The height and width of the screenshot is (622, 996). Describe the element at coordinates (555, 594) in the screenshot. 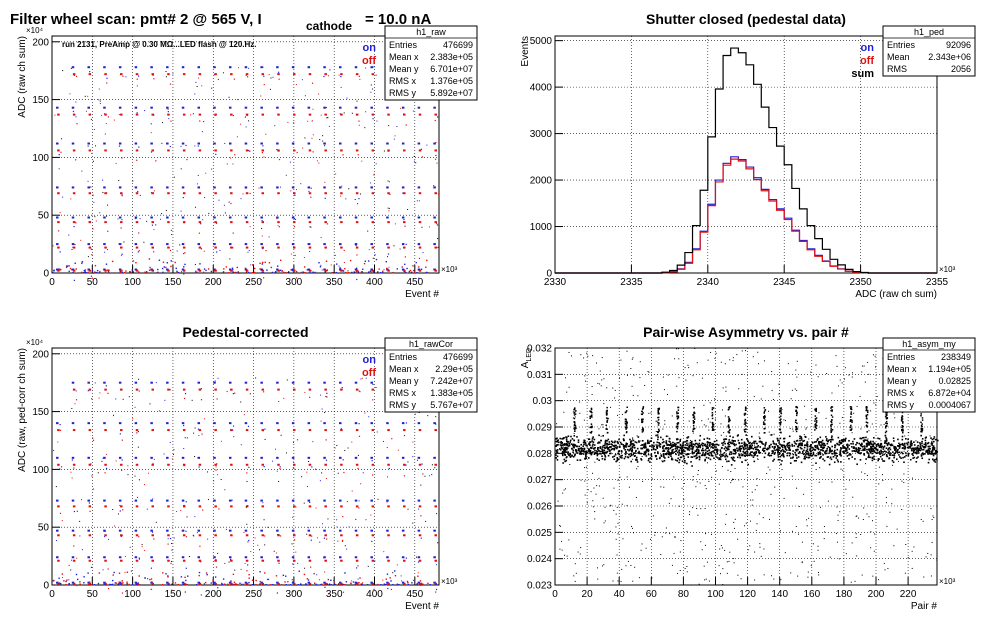

I see `tick-label-x: 0` at that location.